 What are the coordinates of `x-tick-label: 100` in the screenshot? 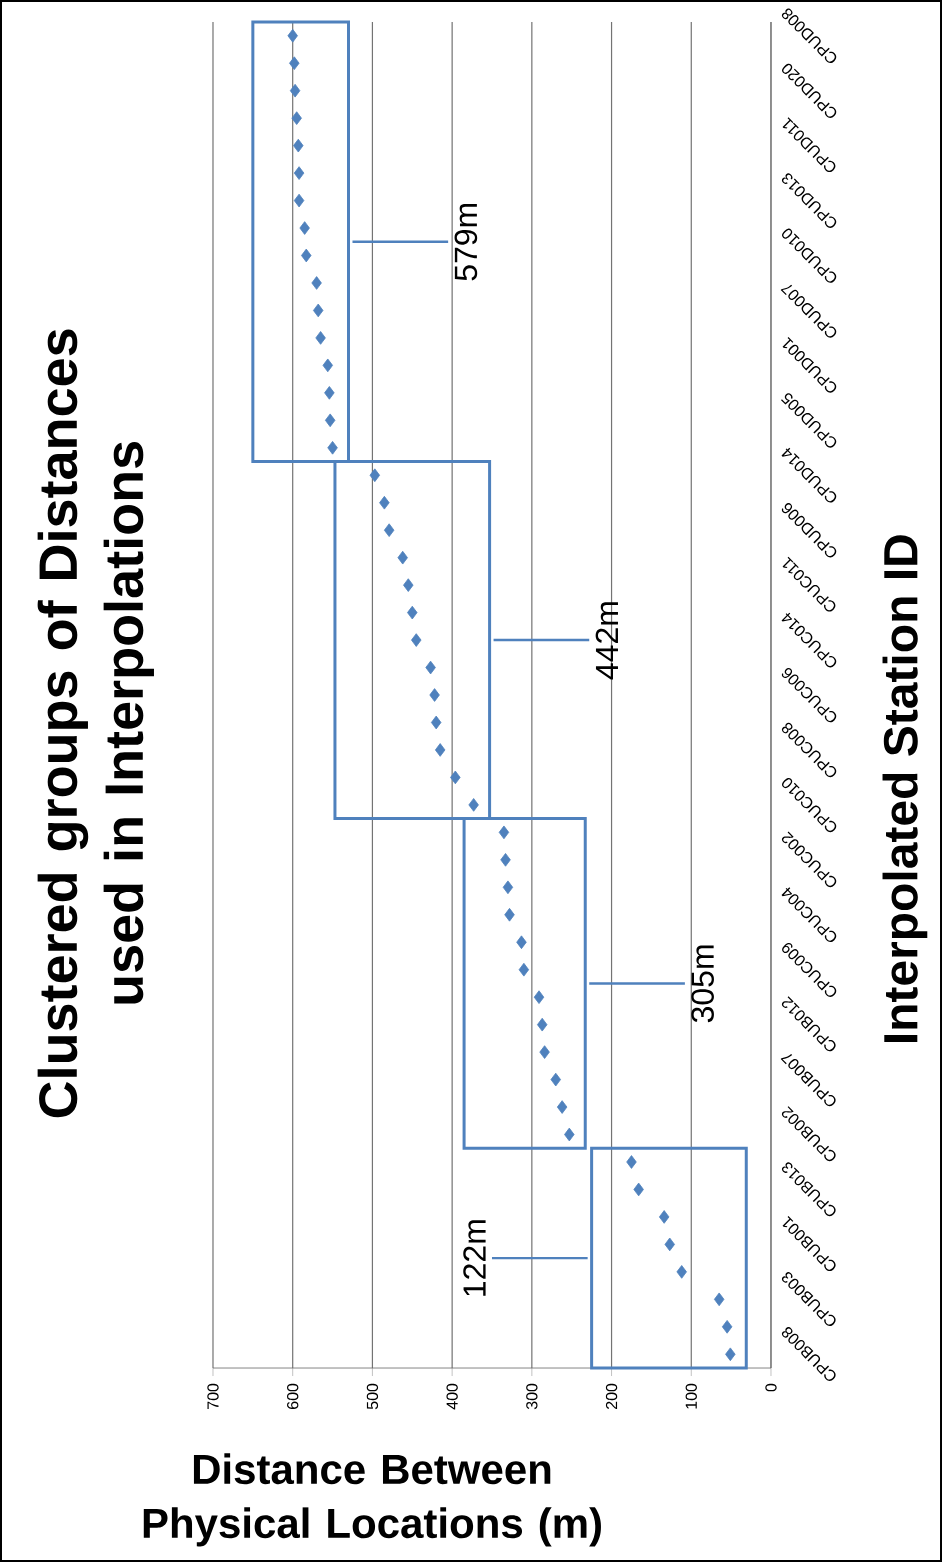 It's located at (691, 1396).